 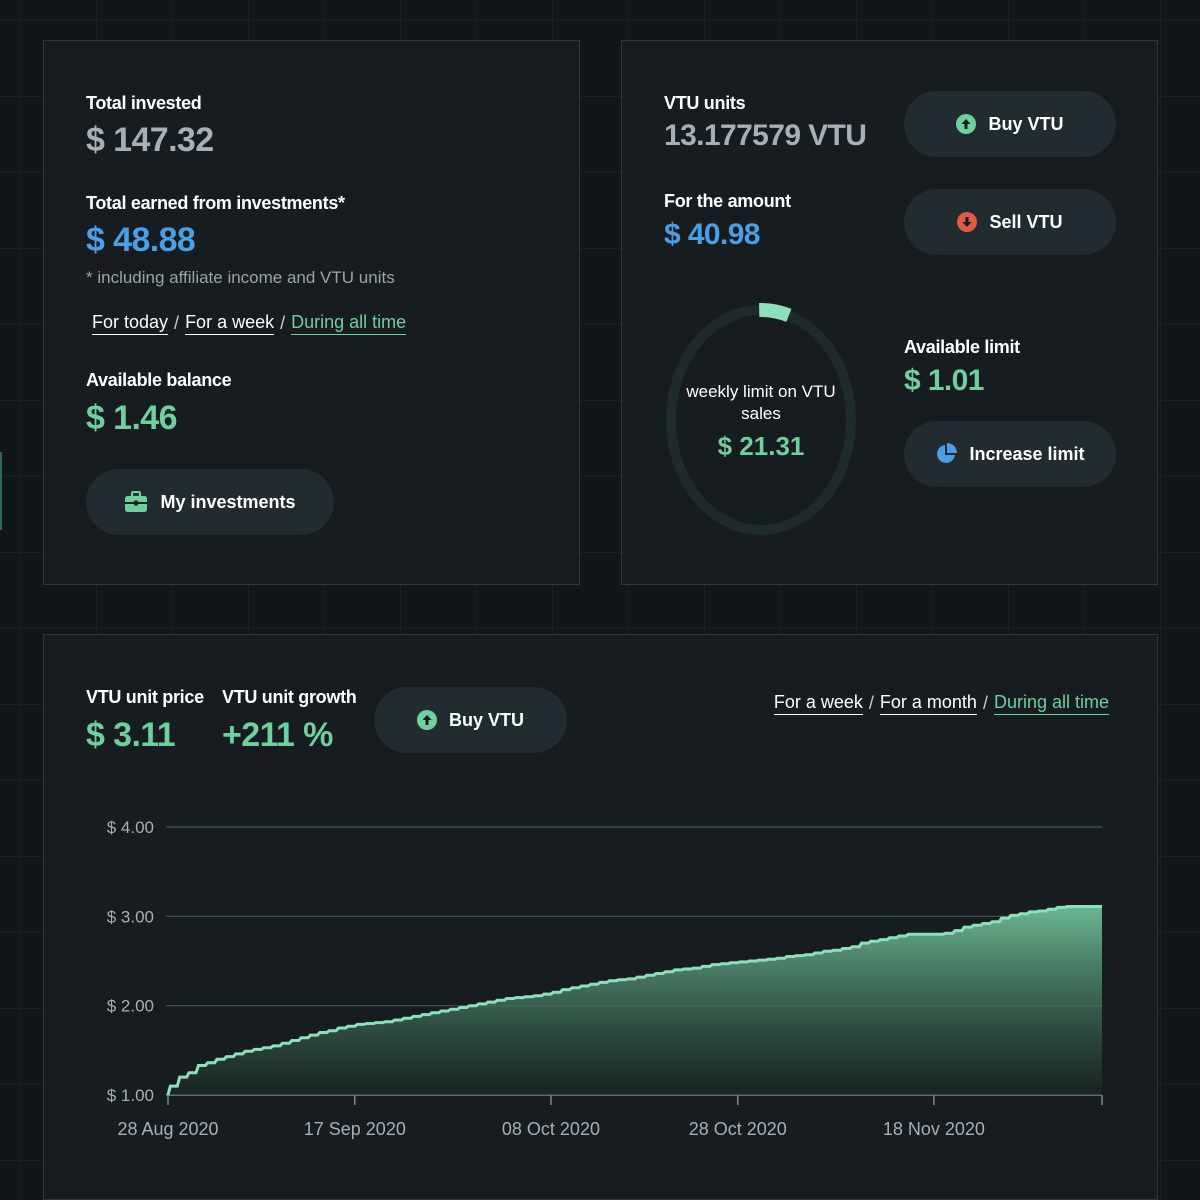 What do you see at coordinates (215, 203) in the screenshot?
I see `total-earned-label: Total earned from investments*` at bounding box center [215, 203].